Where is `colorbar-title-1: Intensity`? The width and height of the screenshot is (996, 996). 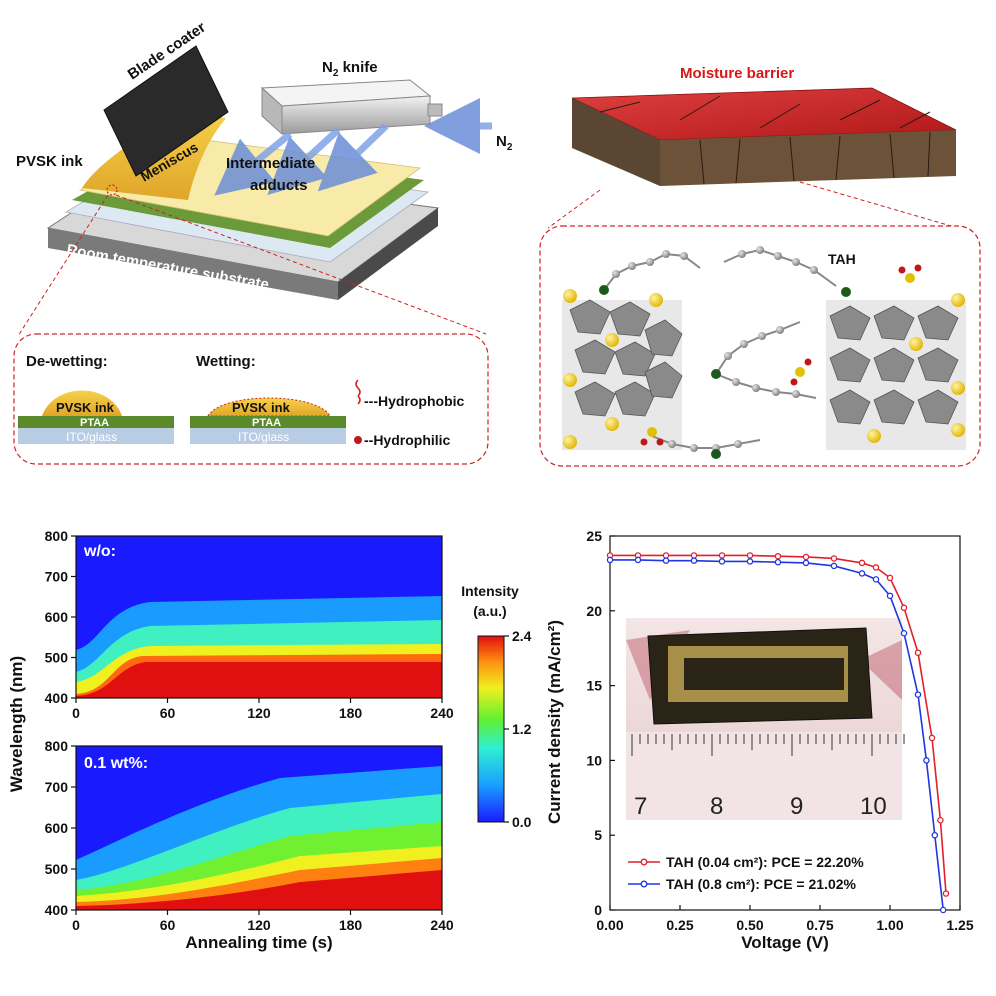 colorbar-title-1: Intensity is located at coordinates (490, 591).